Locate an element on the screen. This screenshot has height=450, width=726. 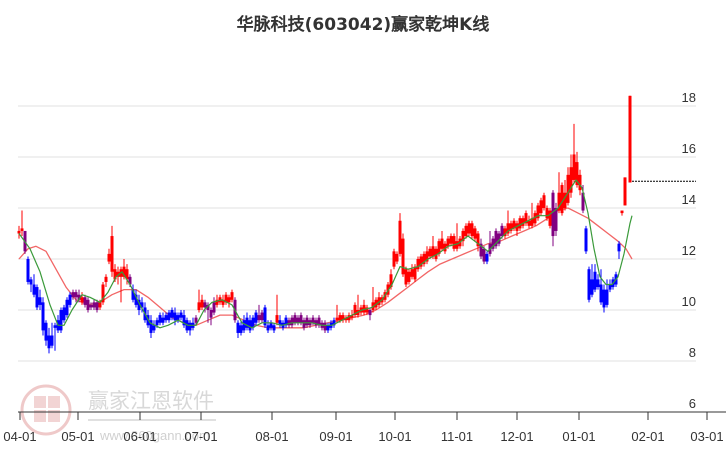
y-tick-label: 18 is located at coordinates (689, 97).